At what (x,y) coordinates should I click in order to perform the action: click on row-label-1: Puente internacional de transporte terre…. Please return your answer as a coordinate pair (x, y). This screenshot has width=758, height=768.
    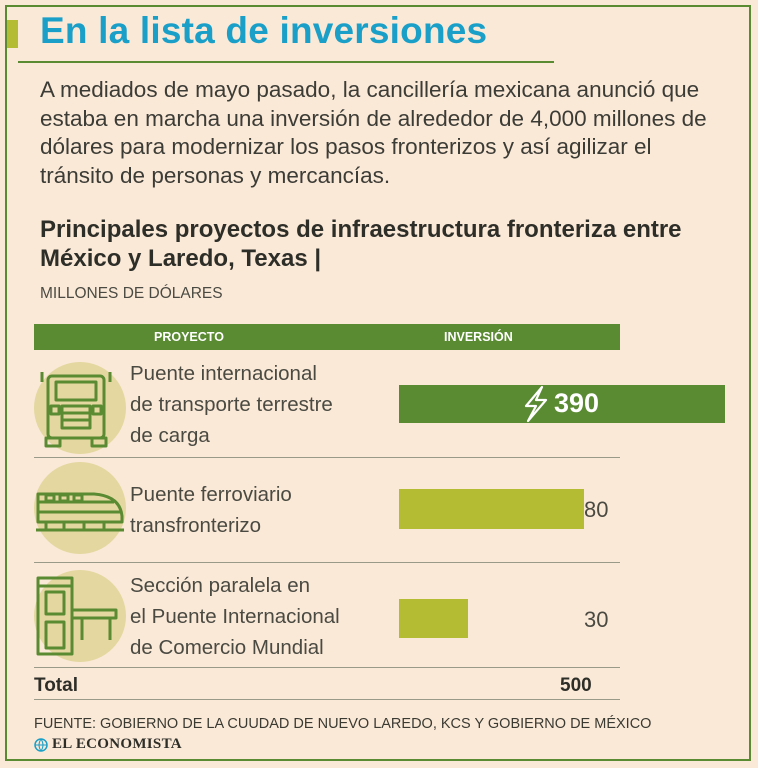
    Looking at the image, I should click on (231, 404).